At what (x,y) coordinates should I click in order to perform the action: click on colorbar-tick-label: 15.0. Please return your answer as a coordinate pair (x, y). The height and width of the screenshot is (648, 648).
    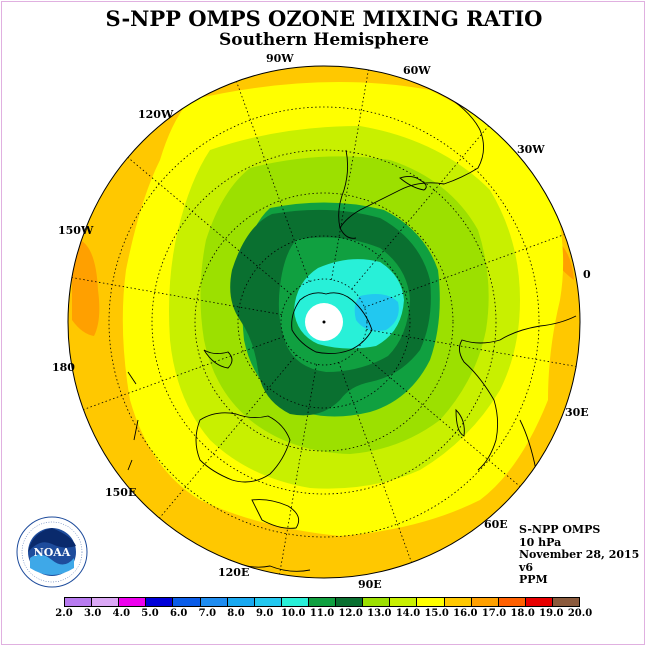
    Looking at the image, I should click on (436, 613).